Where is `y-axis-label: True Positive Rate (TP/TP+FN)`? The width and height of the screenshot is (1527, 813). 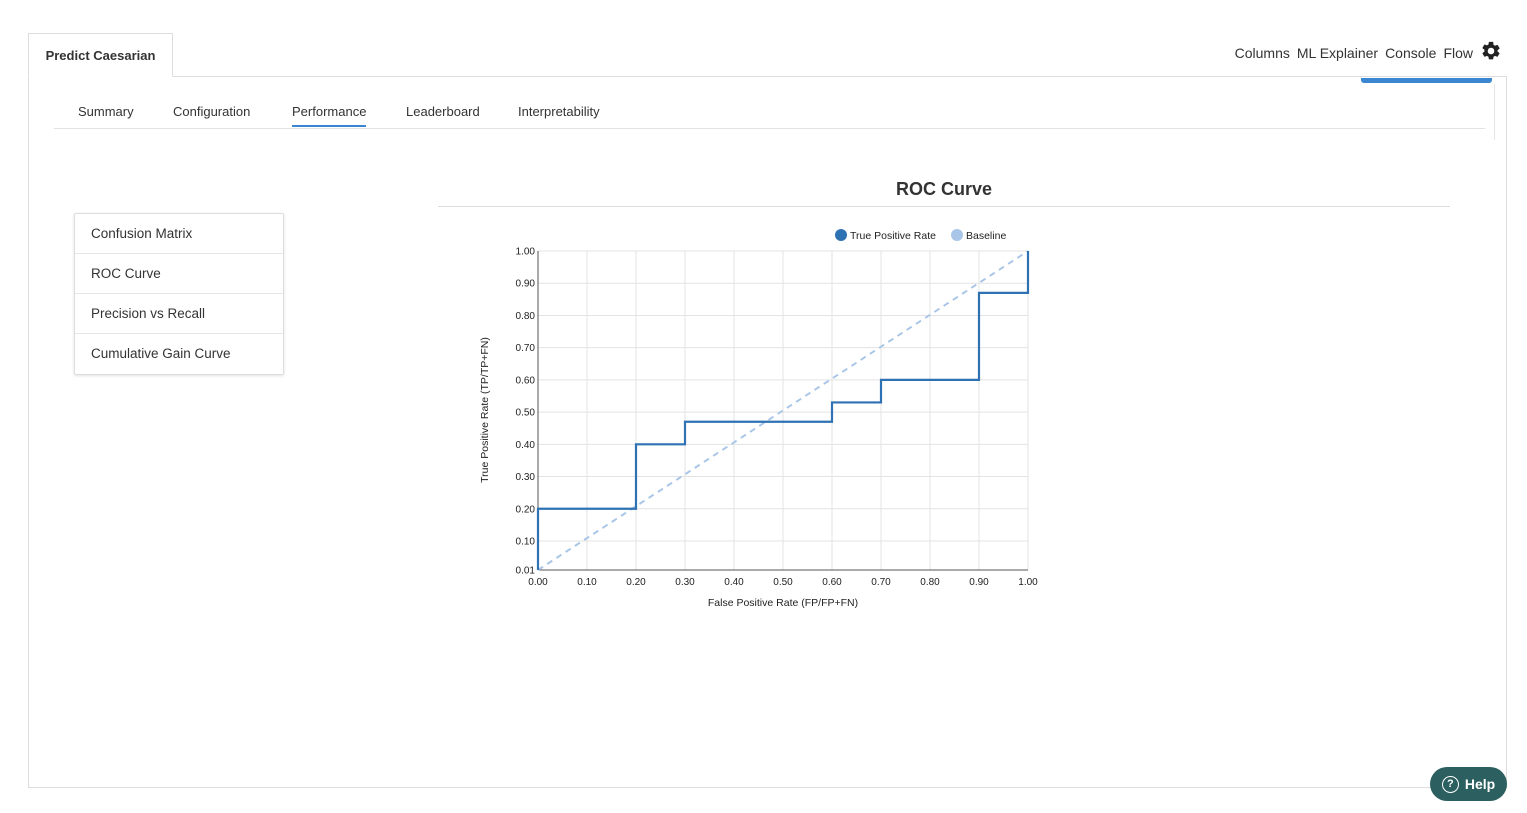 y-axis-label: True Positive Rate (TP/TP+FN) is located at coordinates (485, 410).